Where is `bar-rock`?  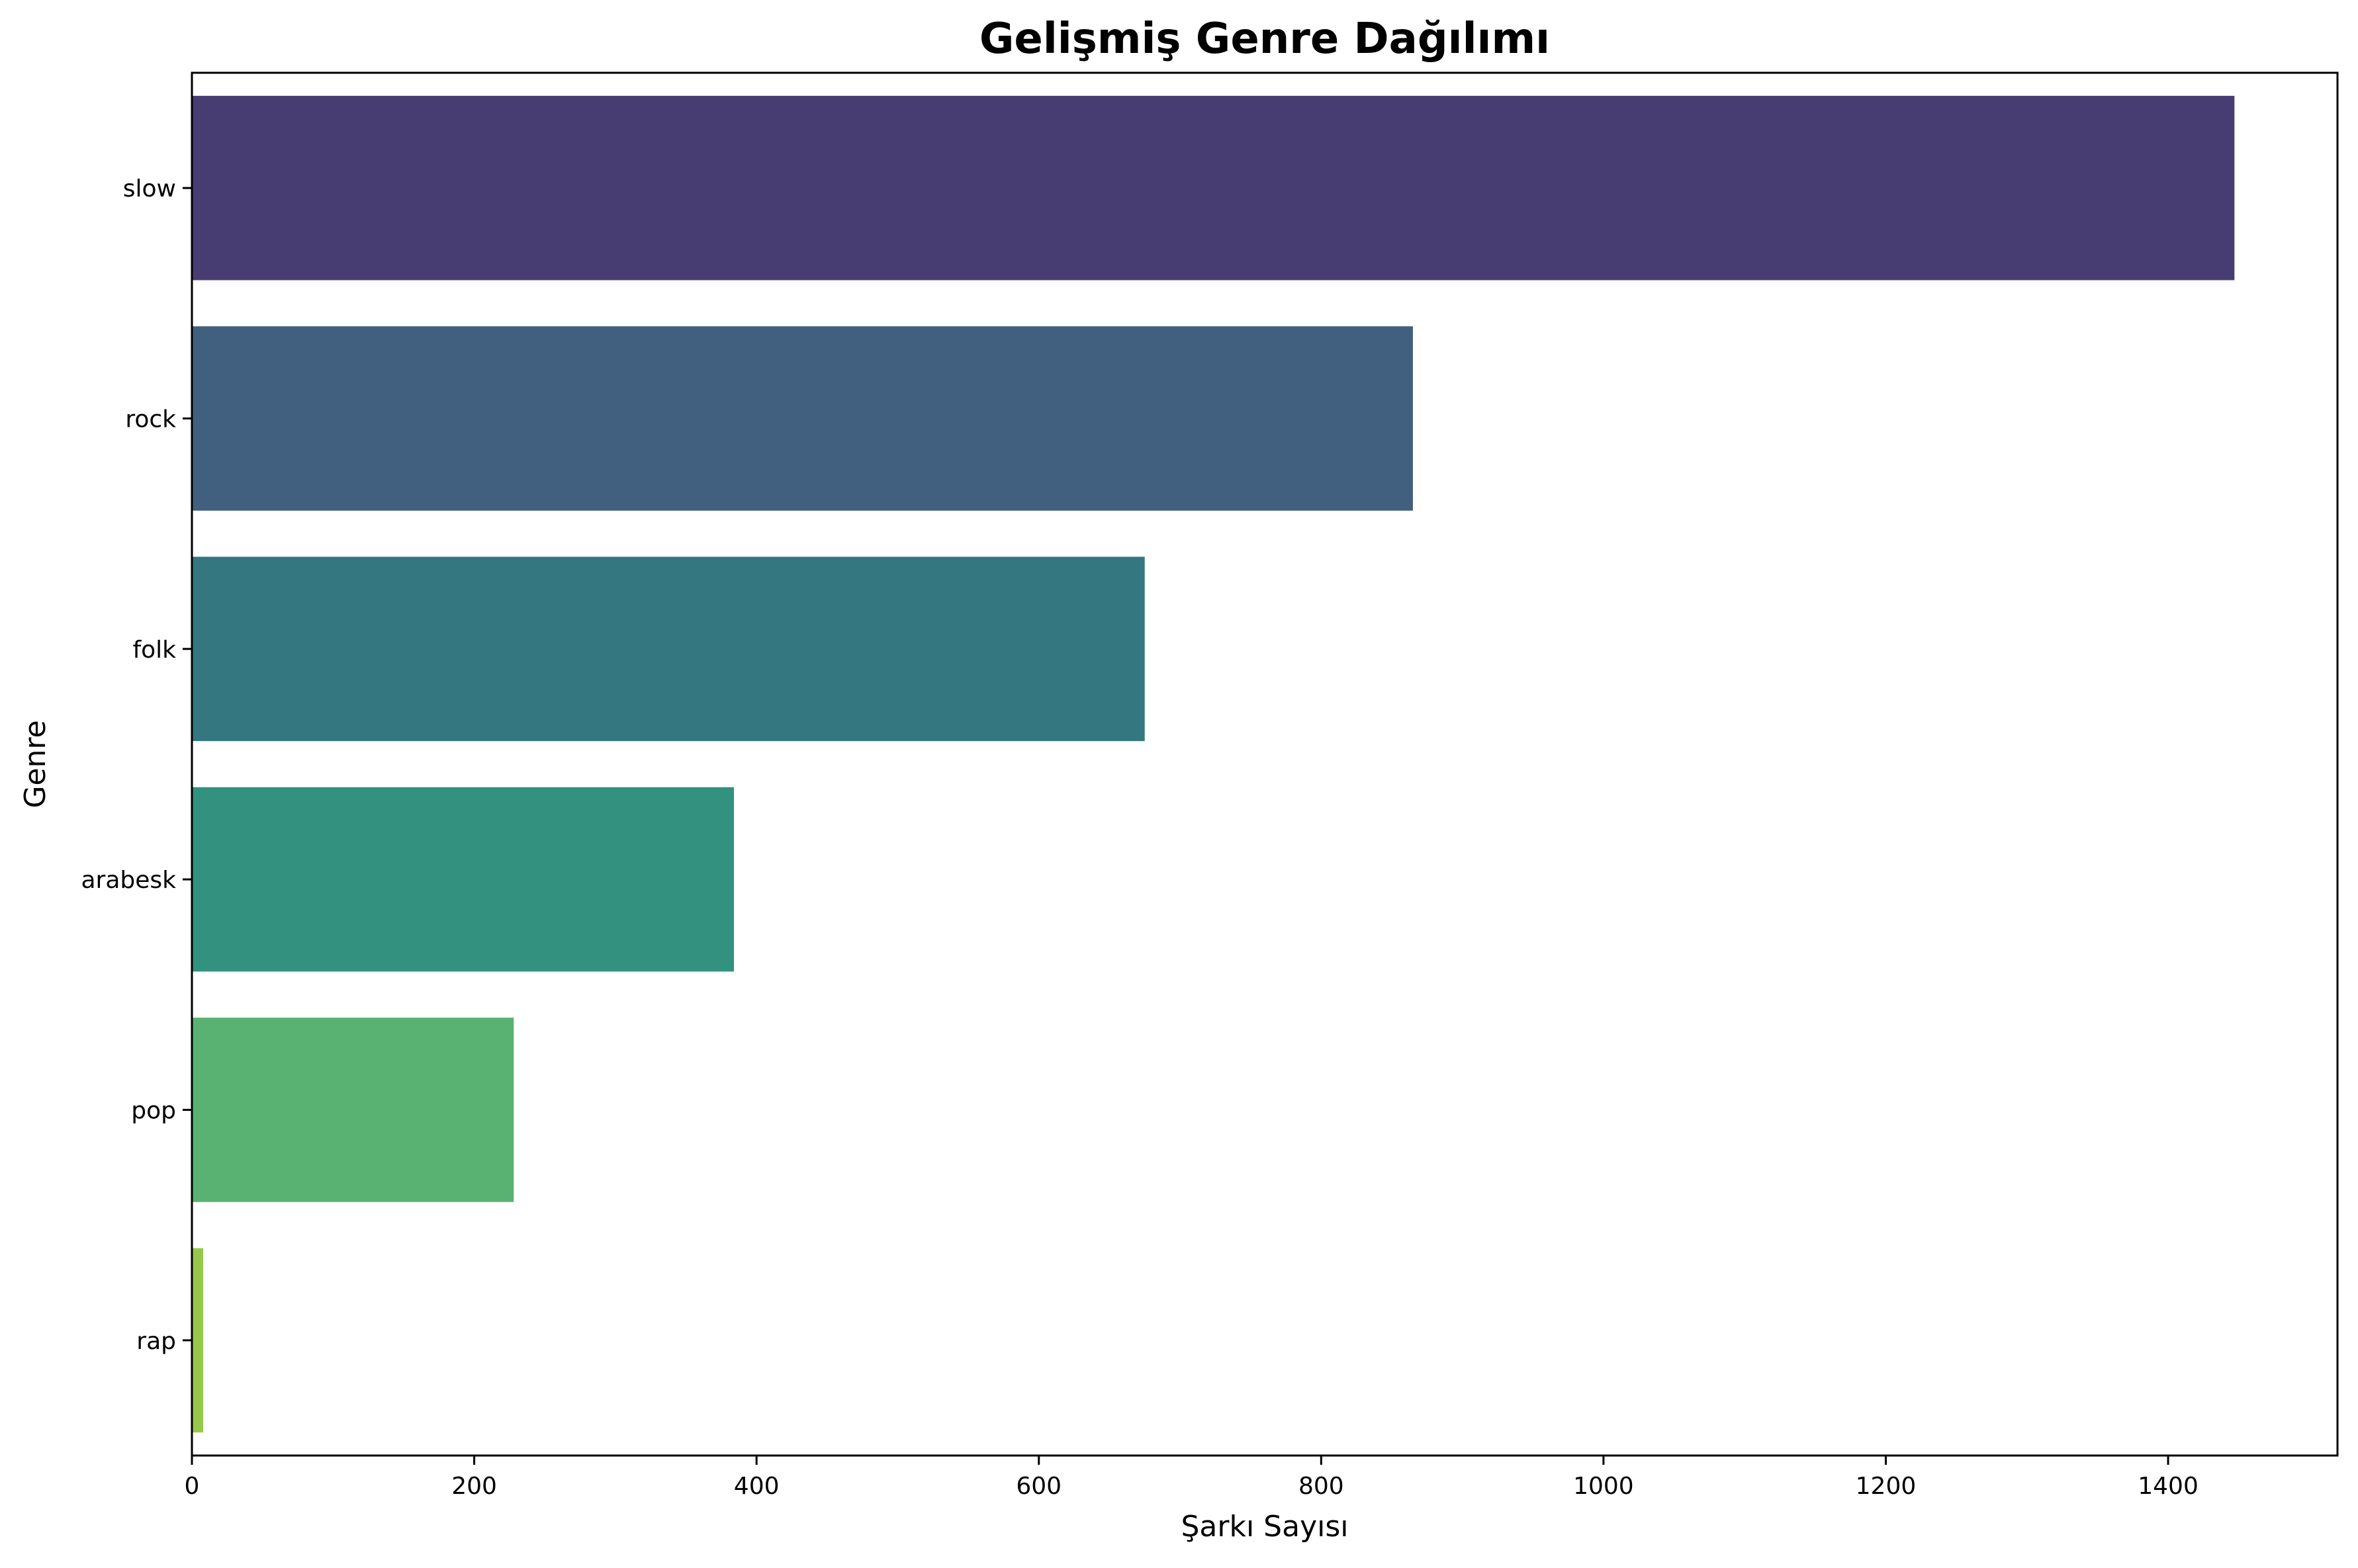 bar-rock is located at coordinates (802, 419).